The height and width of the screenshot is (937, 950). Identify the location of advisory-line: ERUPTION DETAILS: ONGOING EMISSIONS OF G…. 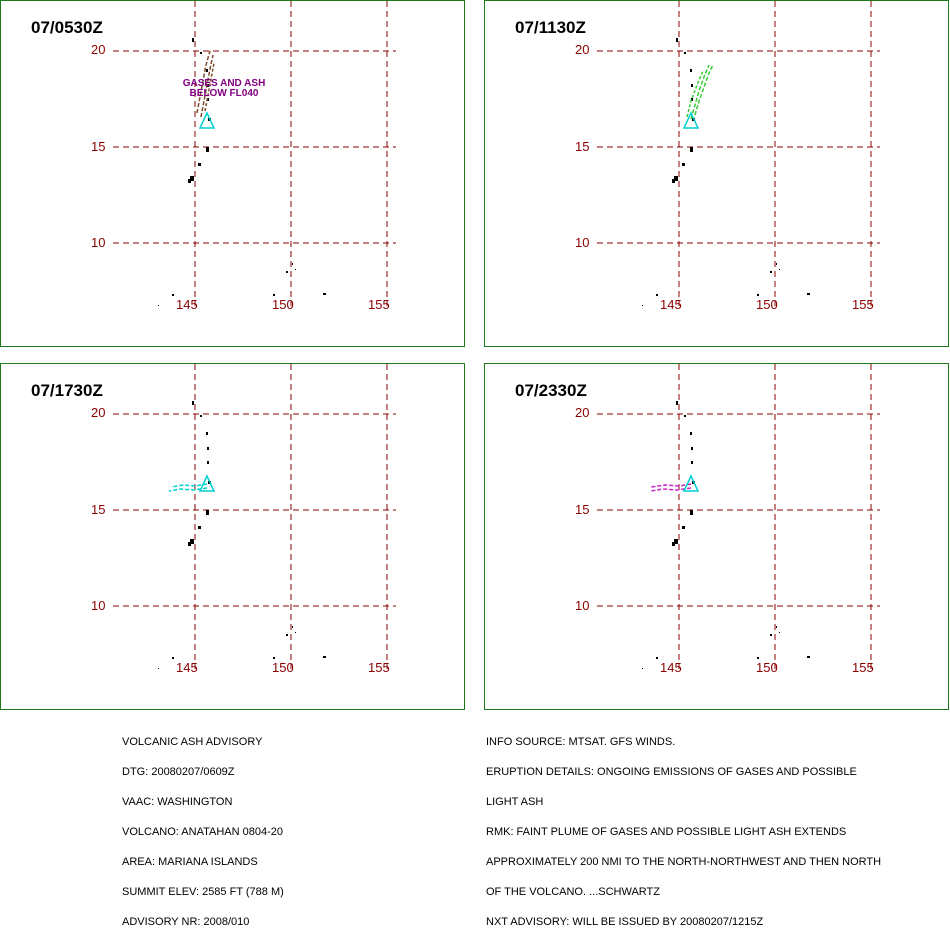
(671, 772).